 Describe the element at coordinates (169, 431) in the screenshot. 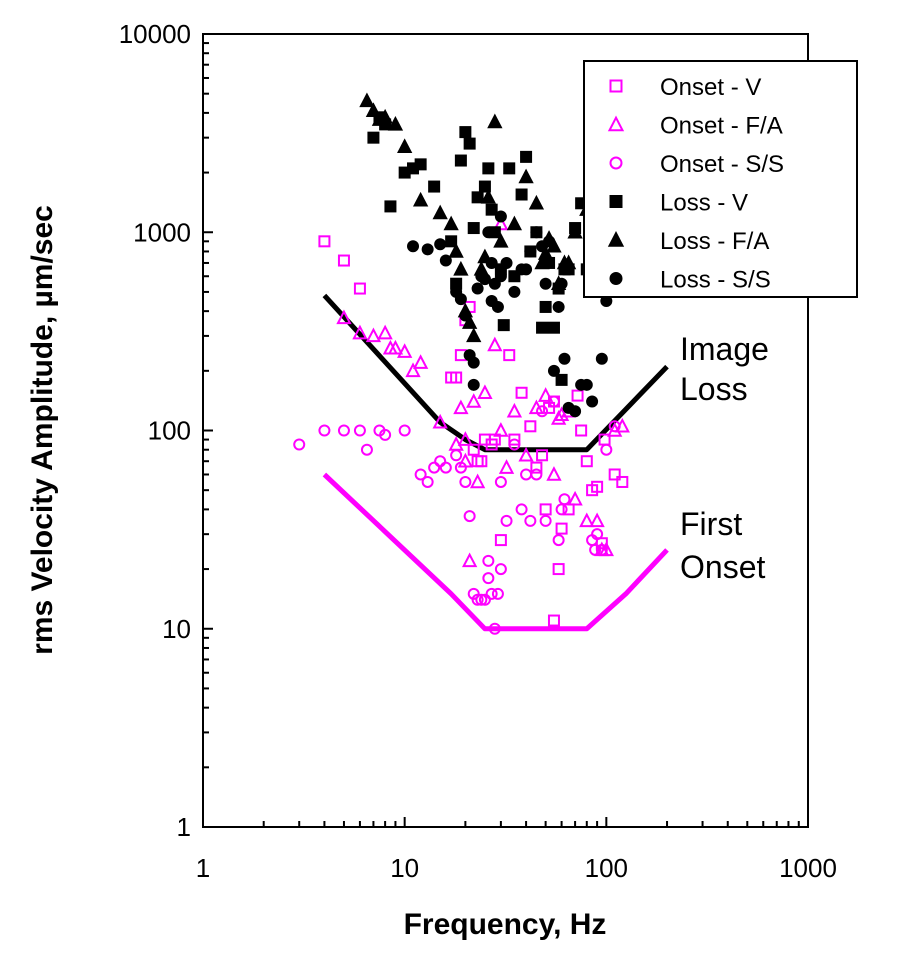

I see `y-tick-label: 100` at that location.